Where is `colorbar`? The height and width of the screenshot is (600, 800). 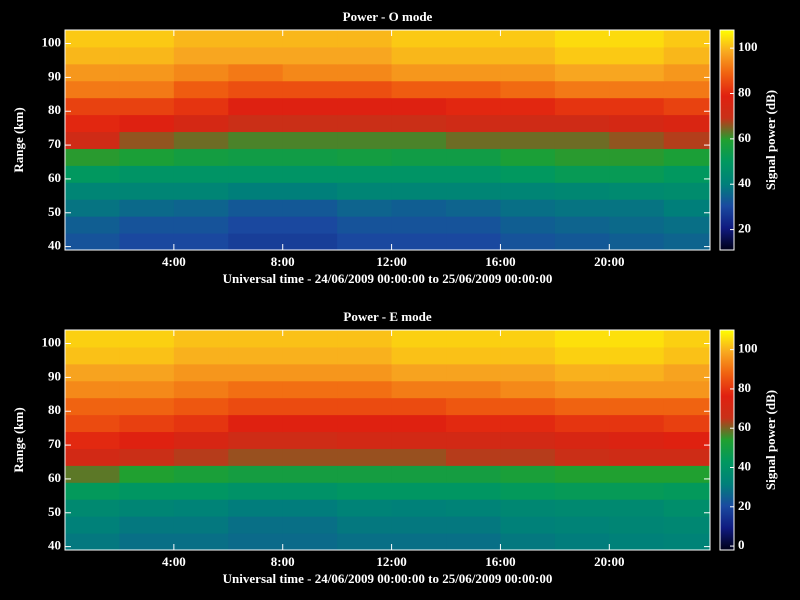
colorbar is located at coordinates (727, 140).